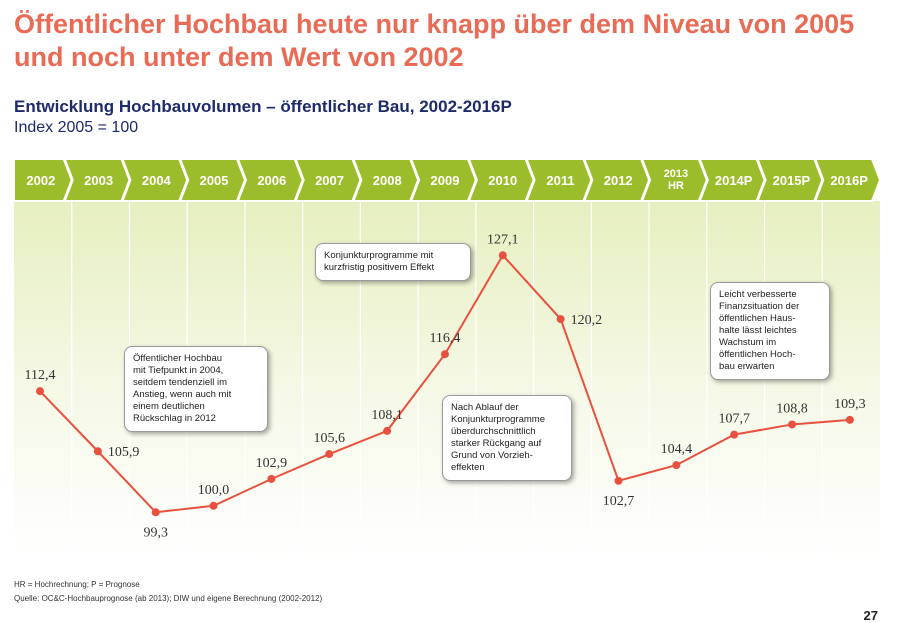  I want to click on data-label: 108,1, so click(387, 415).